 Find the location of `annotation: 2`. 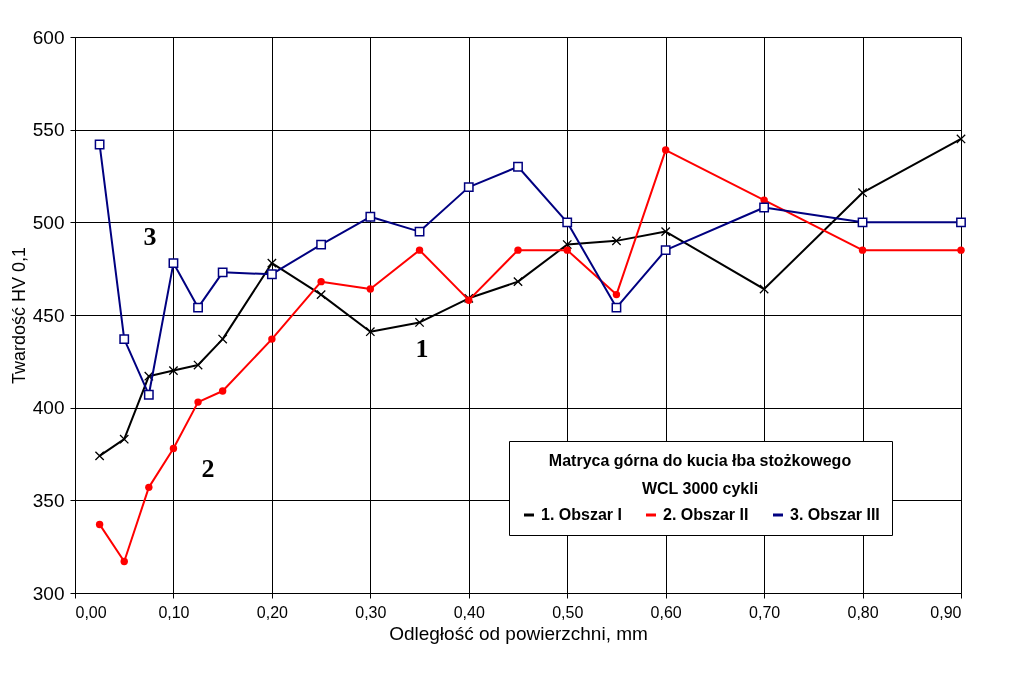

annotation: 2 is located at coordinates (208, 468).